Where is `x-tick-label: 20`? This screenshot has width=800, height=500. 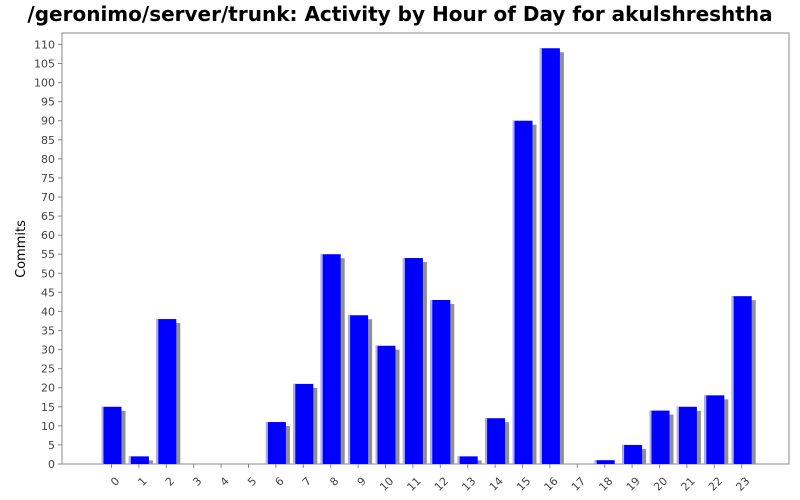
x-tick-label: 20 is located at coordinates (660, 484).